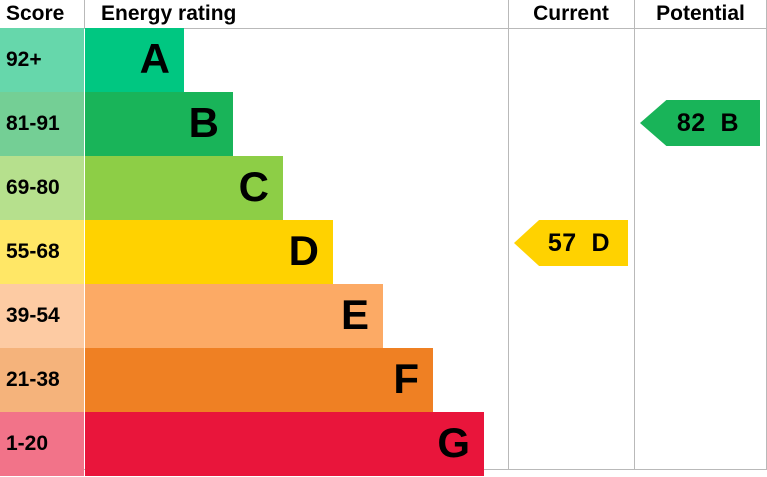  I want to click on score-column-divider, so click(84, 14).